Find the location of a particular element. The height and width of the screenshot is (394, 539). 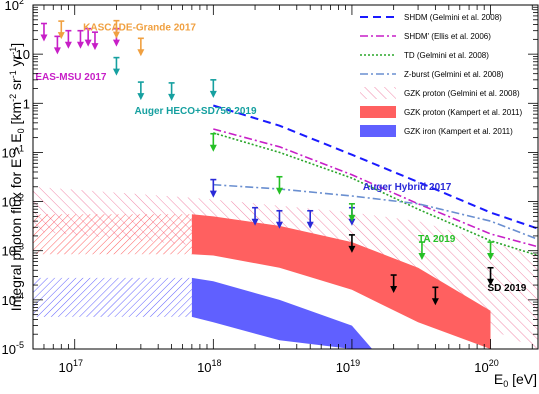

x-tick-label: 1018 is located at coordinates (209, 366).